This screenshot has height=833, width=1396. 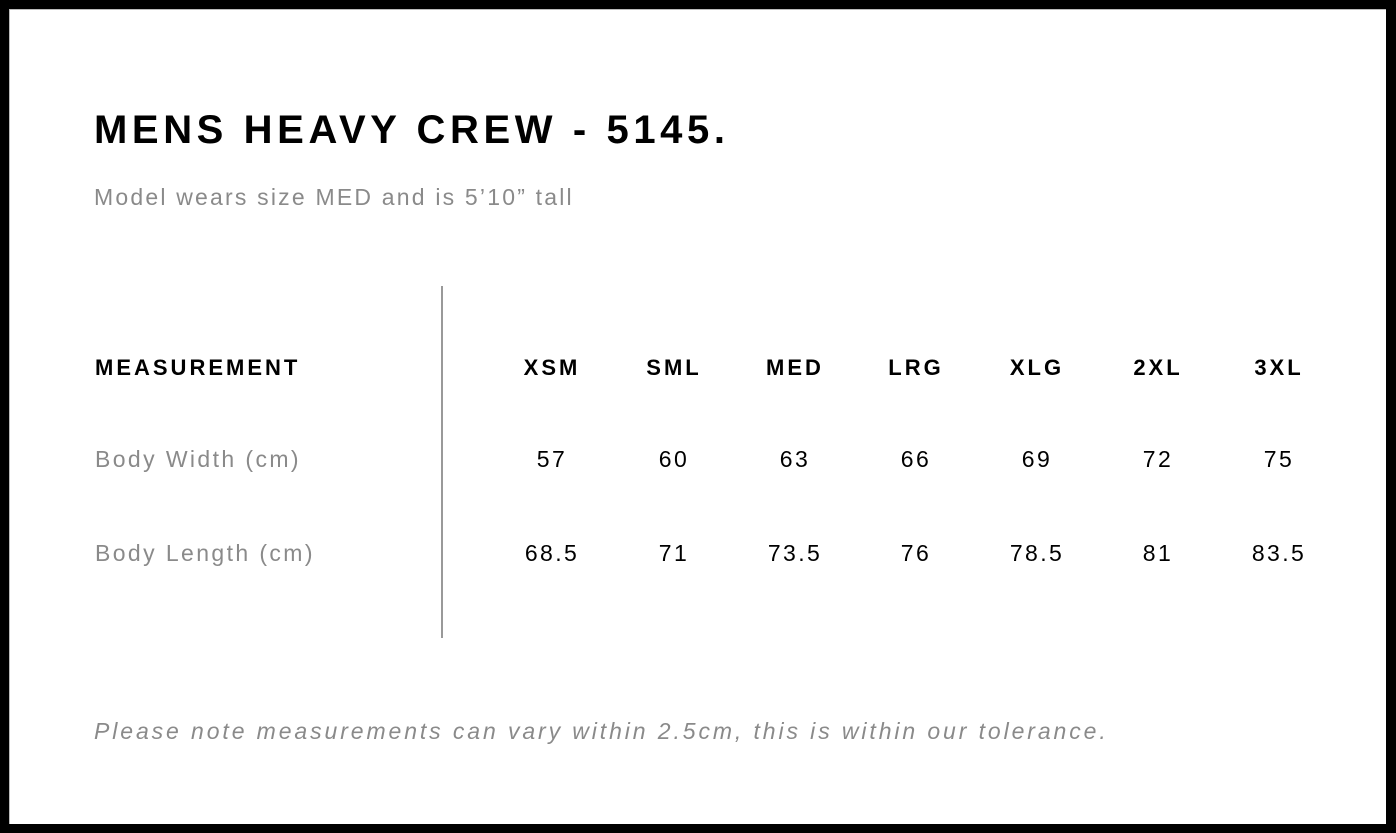 What do you see at coordinates (1279, 459) in the screenshot?
I see `table-cell: 75` at bounding box center [1279, 459].